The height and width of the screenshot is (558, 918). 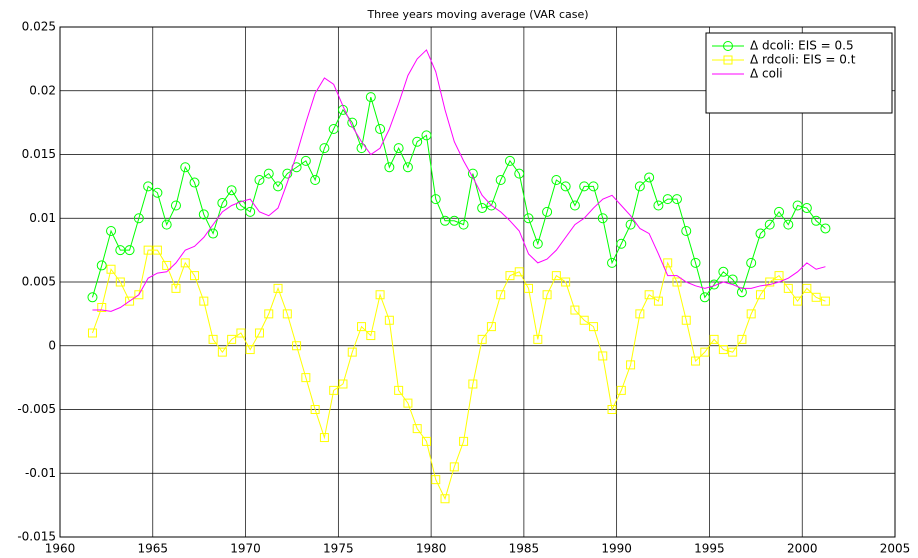 I want to click on x-tick-label: 1965, so click(x=153, y=549).